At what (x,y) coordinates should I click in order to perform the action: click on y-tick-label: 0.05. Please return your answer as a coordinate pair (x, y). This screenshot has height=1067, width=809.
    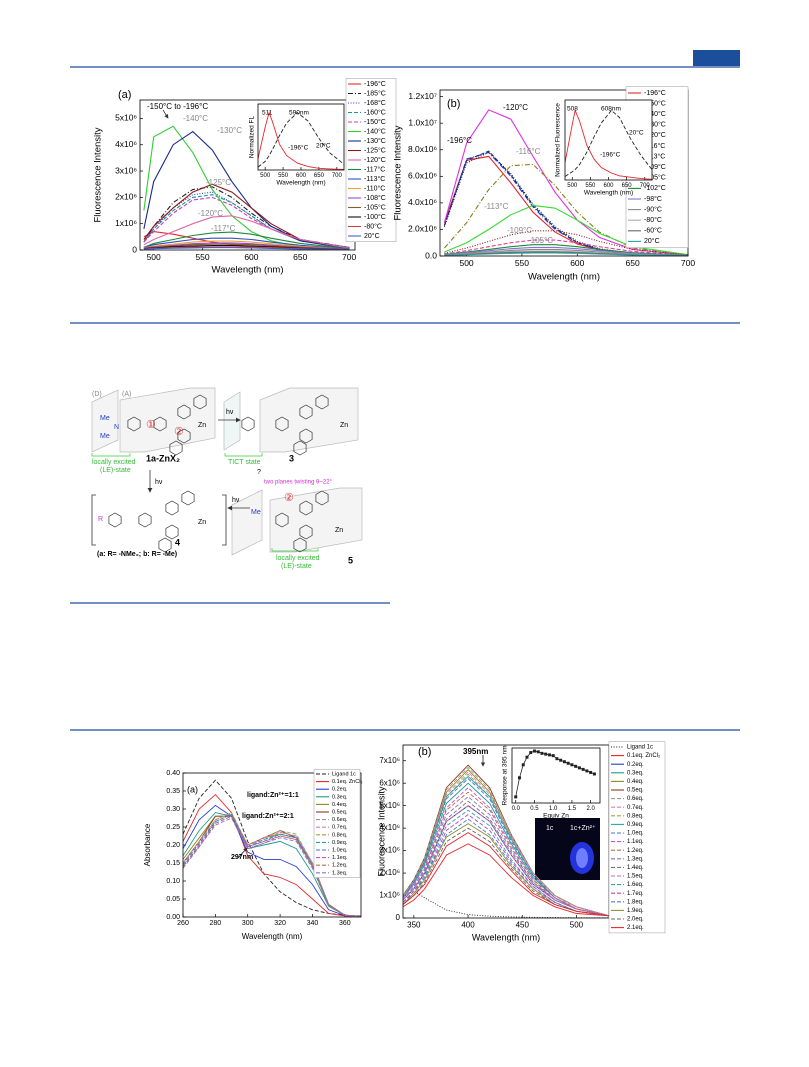
    Looking at the image, I should click on (173, 899).